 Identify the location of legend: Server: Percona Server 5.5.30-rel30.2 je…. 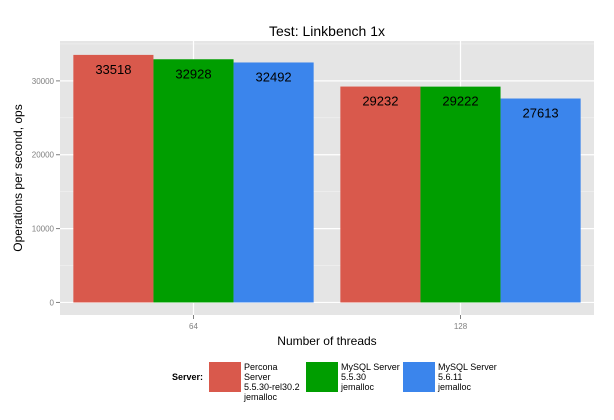
(336, 382).